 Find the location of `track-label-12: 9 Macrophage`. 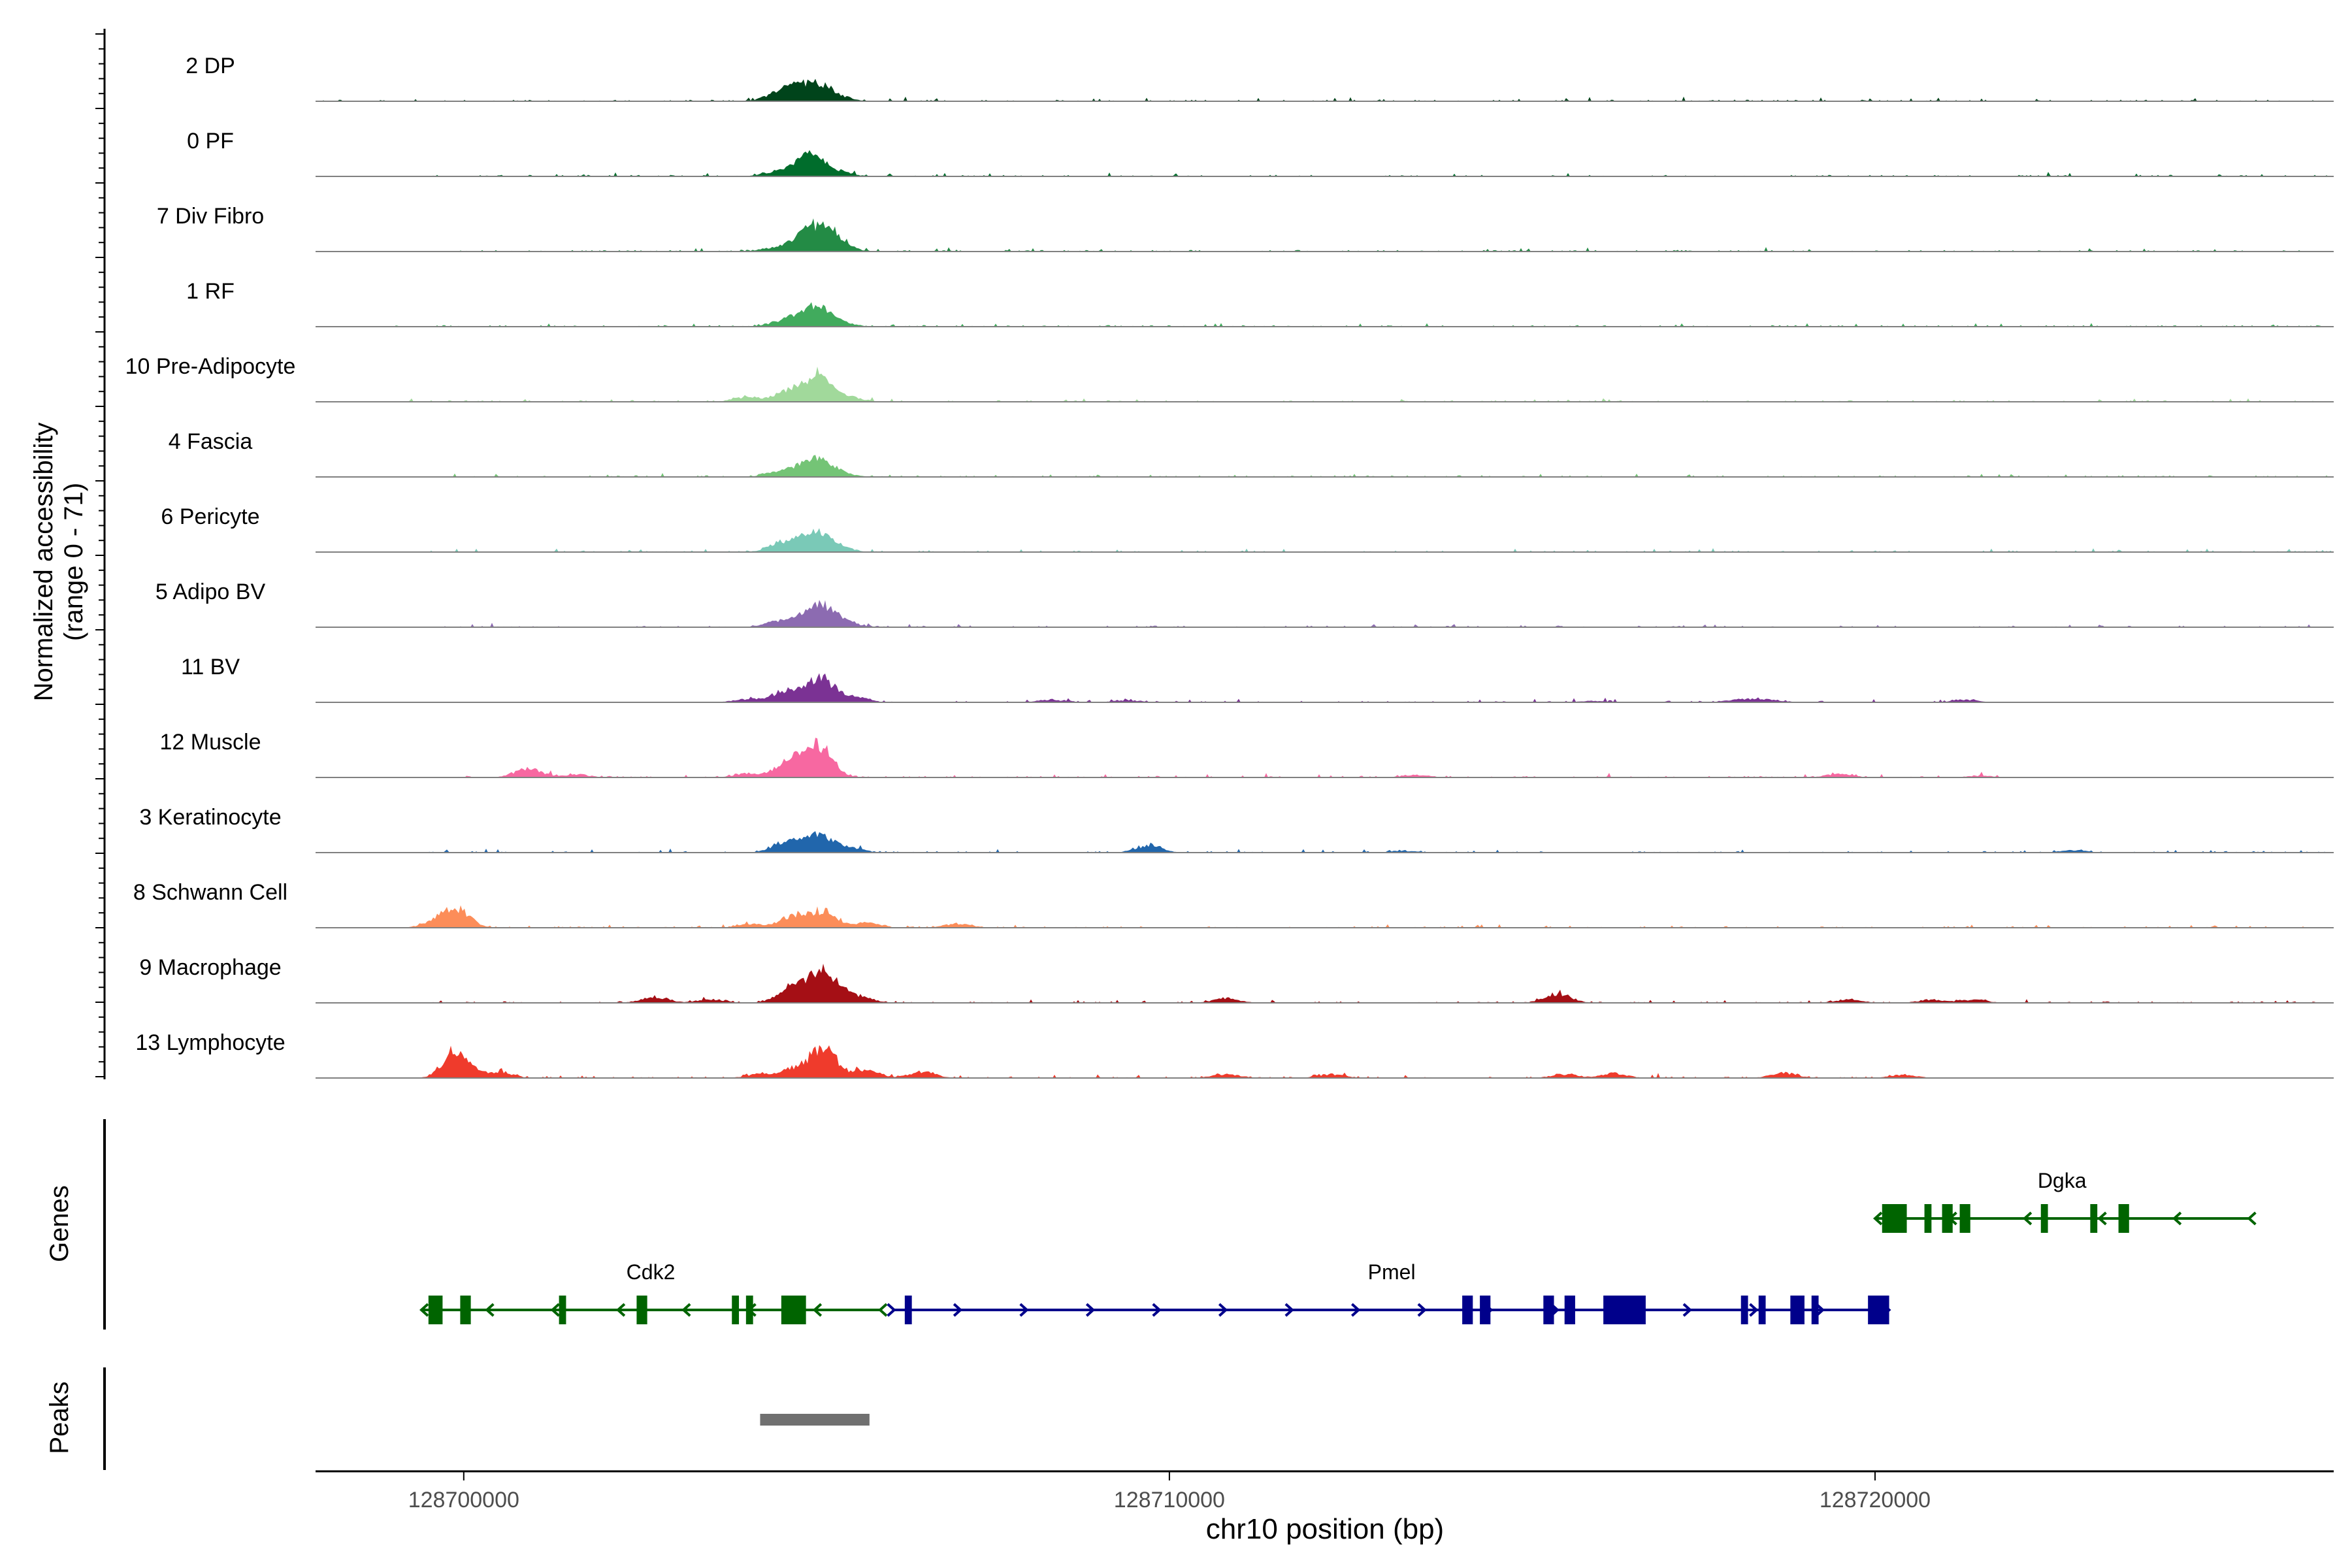

track-label-12: 9 Macrophage is located at coordinates (210, 967).